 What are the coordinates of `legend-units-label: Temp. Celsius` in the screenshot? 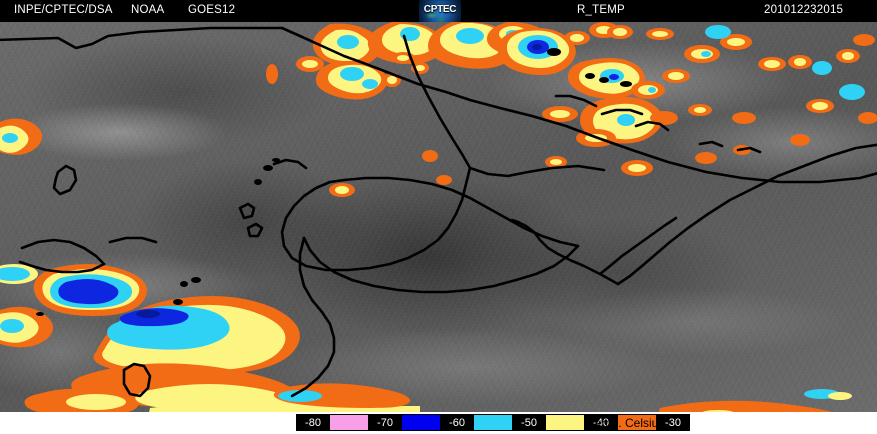 It's located at (627, 423).